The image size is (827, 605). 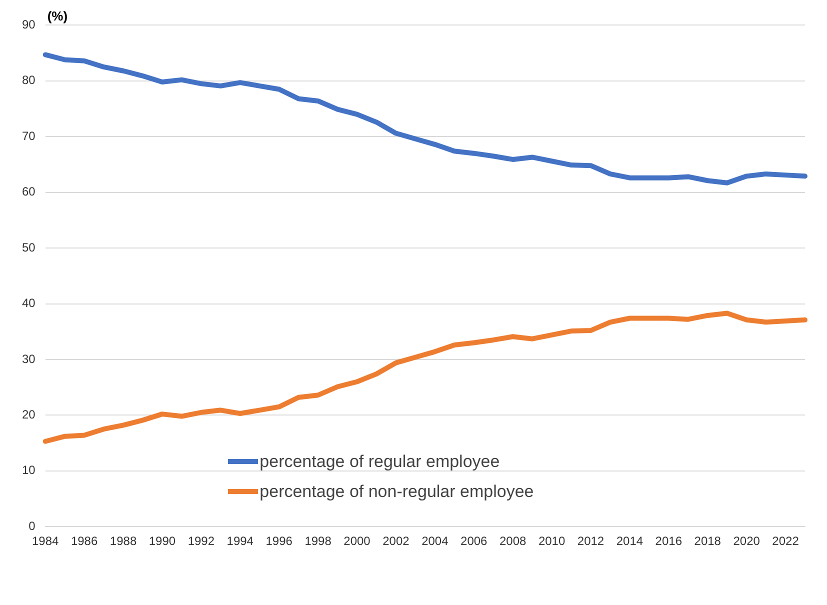 I want to click on x-tick-label: 2016, so click(x=668, y=541).